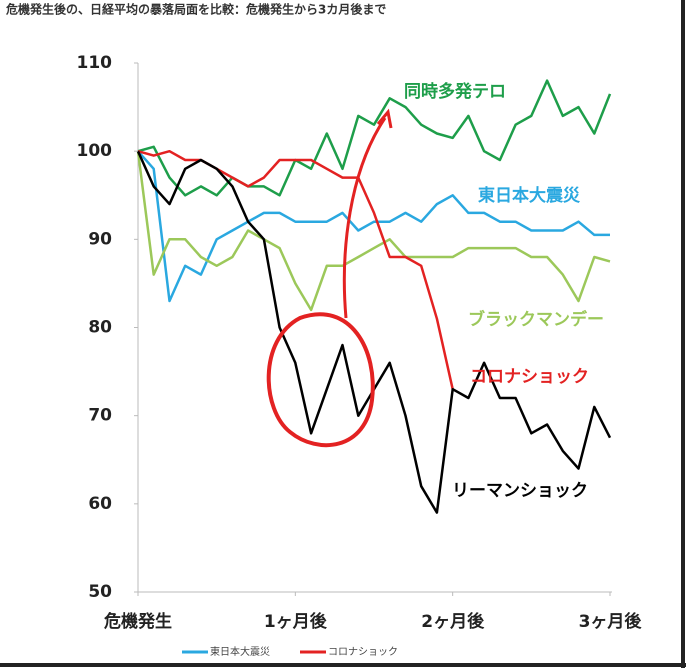  I want to click on x-tick-label: 1ヶ月後, so click(296, 621).